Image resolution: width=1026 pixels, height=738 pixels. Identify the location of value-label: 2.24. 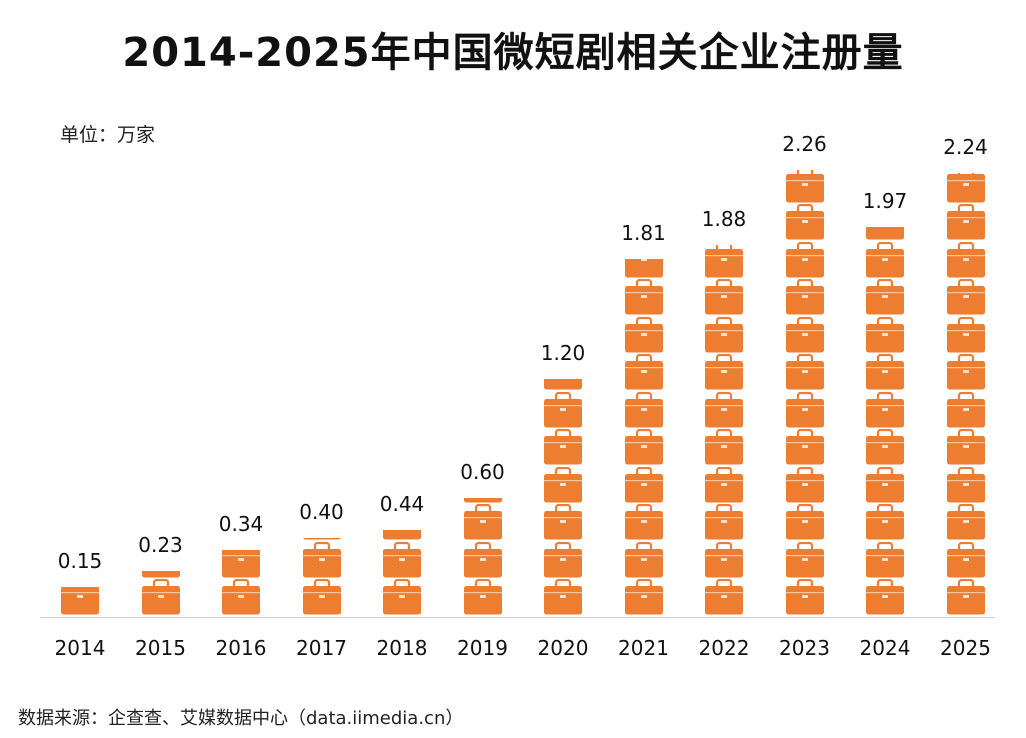
(965, 147).